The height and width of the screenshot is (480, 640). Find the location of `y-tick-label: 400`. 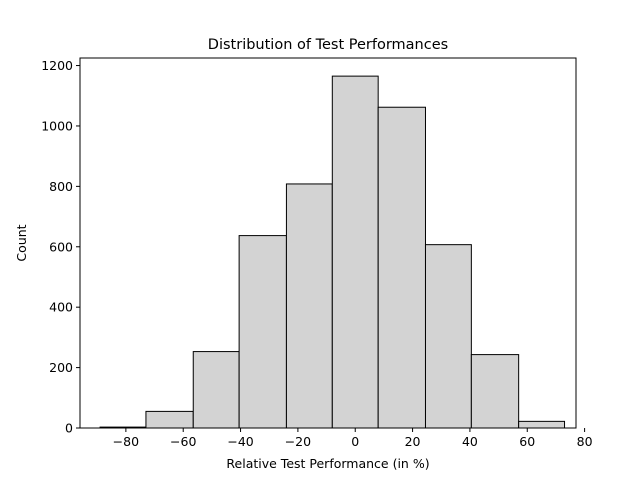

y-tick-label: 400 is located at coordinates (61, 307).